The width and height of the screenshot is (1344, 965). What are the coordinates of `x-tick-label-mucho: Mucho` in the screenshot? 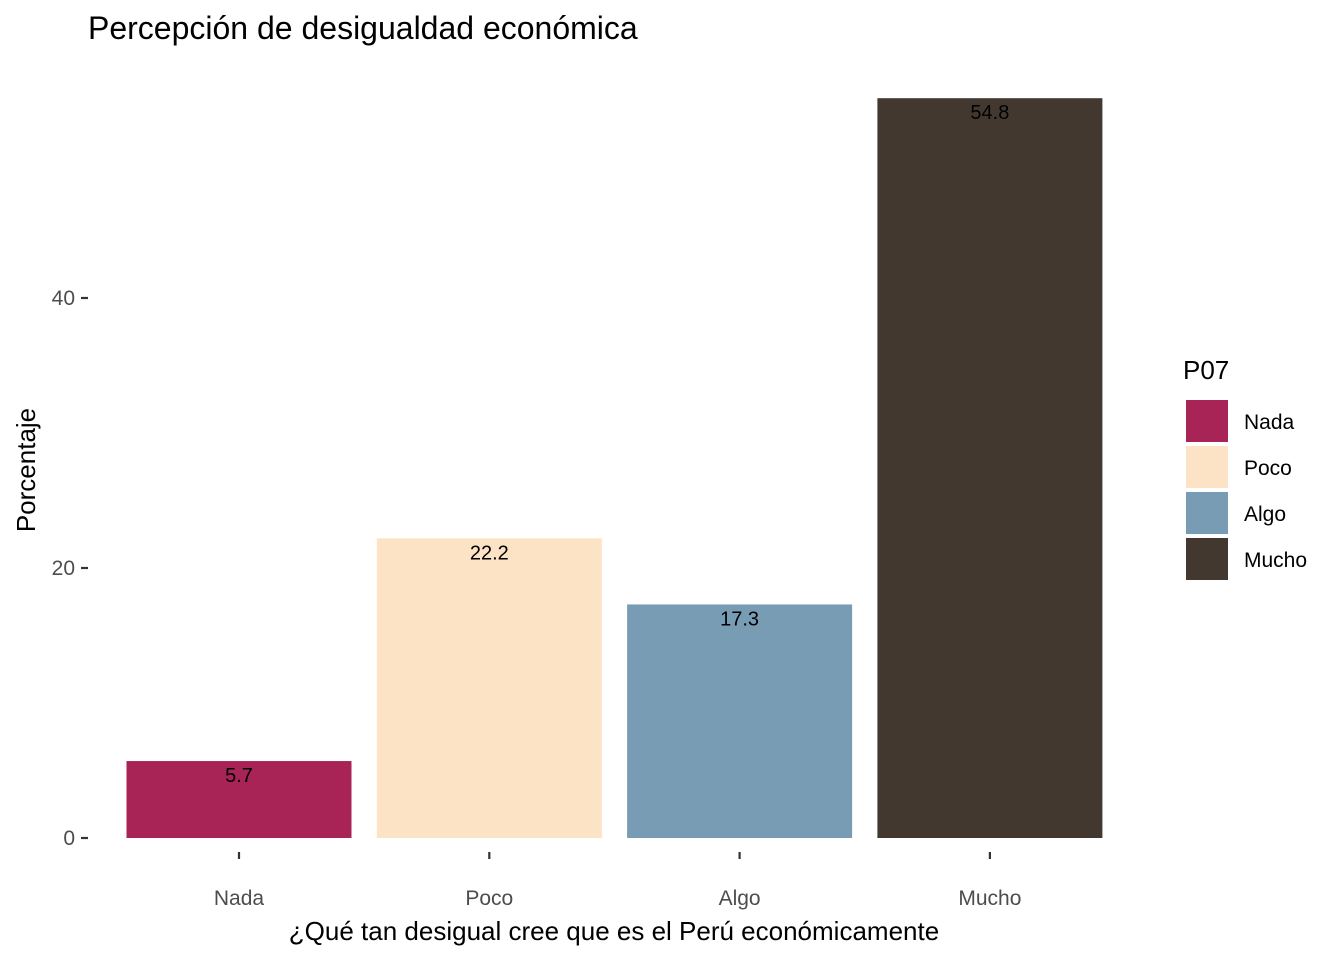 It's located at (989, 898).